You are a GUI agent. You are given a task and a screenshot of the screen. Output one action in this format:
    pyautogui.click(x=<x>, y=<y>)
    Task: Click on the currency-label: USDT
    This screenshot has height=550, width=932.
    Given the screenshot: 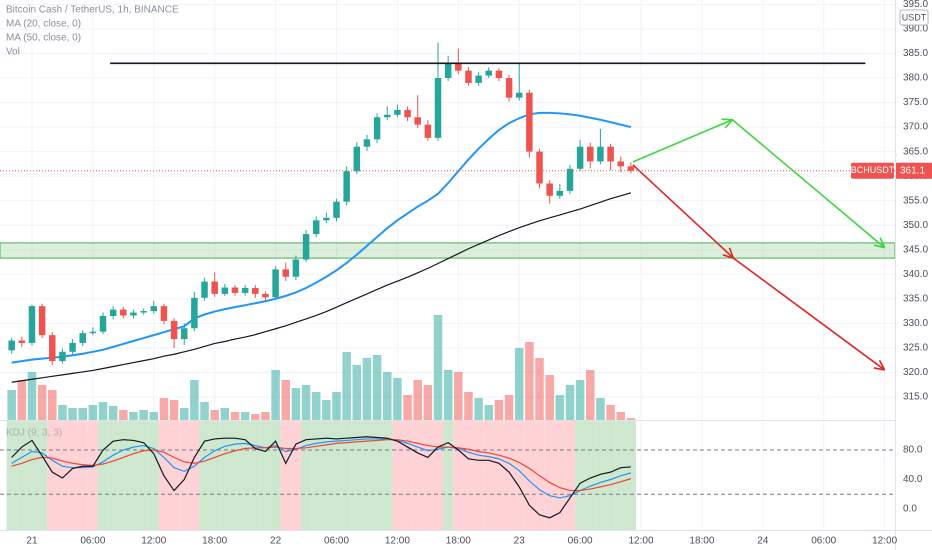 What is the action you would take?
    pyautogui.click(x=914, y=17)
    